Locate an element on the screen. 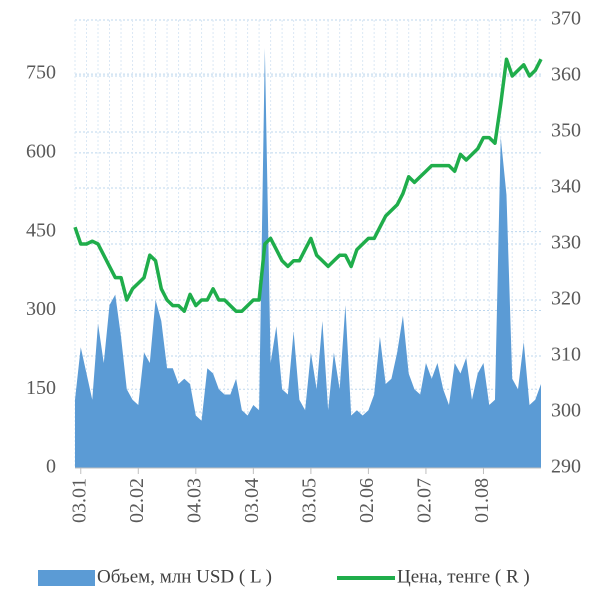 The width and height of the screenshot is (599, 591). x-tick-label: 04.03 is located at coordinates (194, 500).